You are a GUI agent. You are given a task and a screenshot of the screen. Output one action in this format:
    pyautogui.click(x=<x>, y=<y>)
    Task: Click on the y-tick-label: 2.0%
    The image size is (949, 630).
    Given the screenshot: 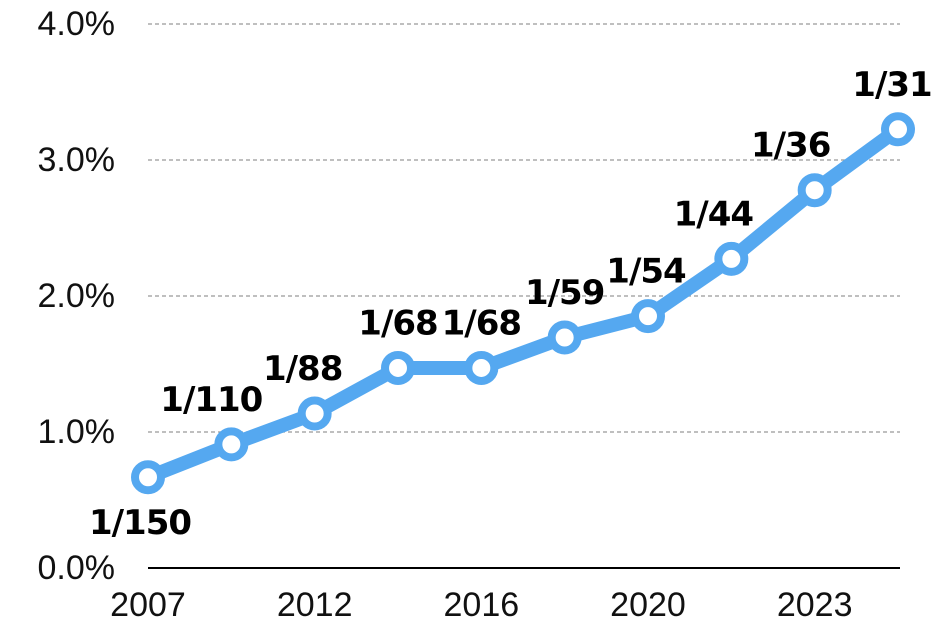 What is the action you would take?
    pyautogui.click(x=77, y=296)
    